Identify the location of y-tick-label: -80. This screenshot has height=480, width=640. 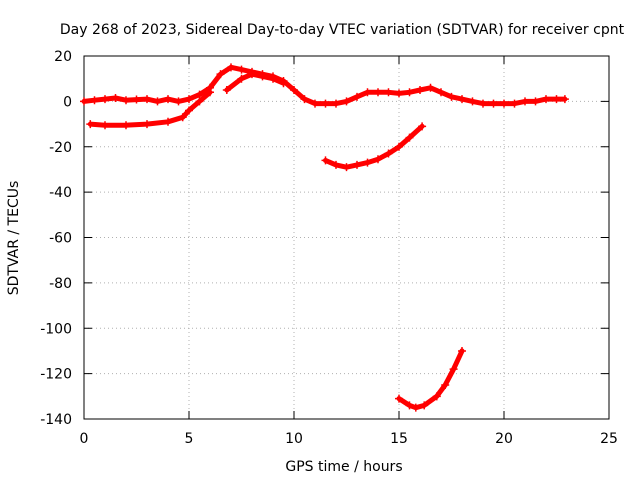
(60, 284).